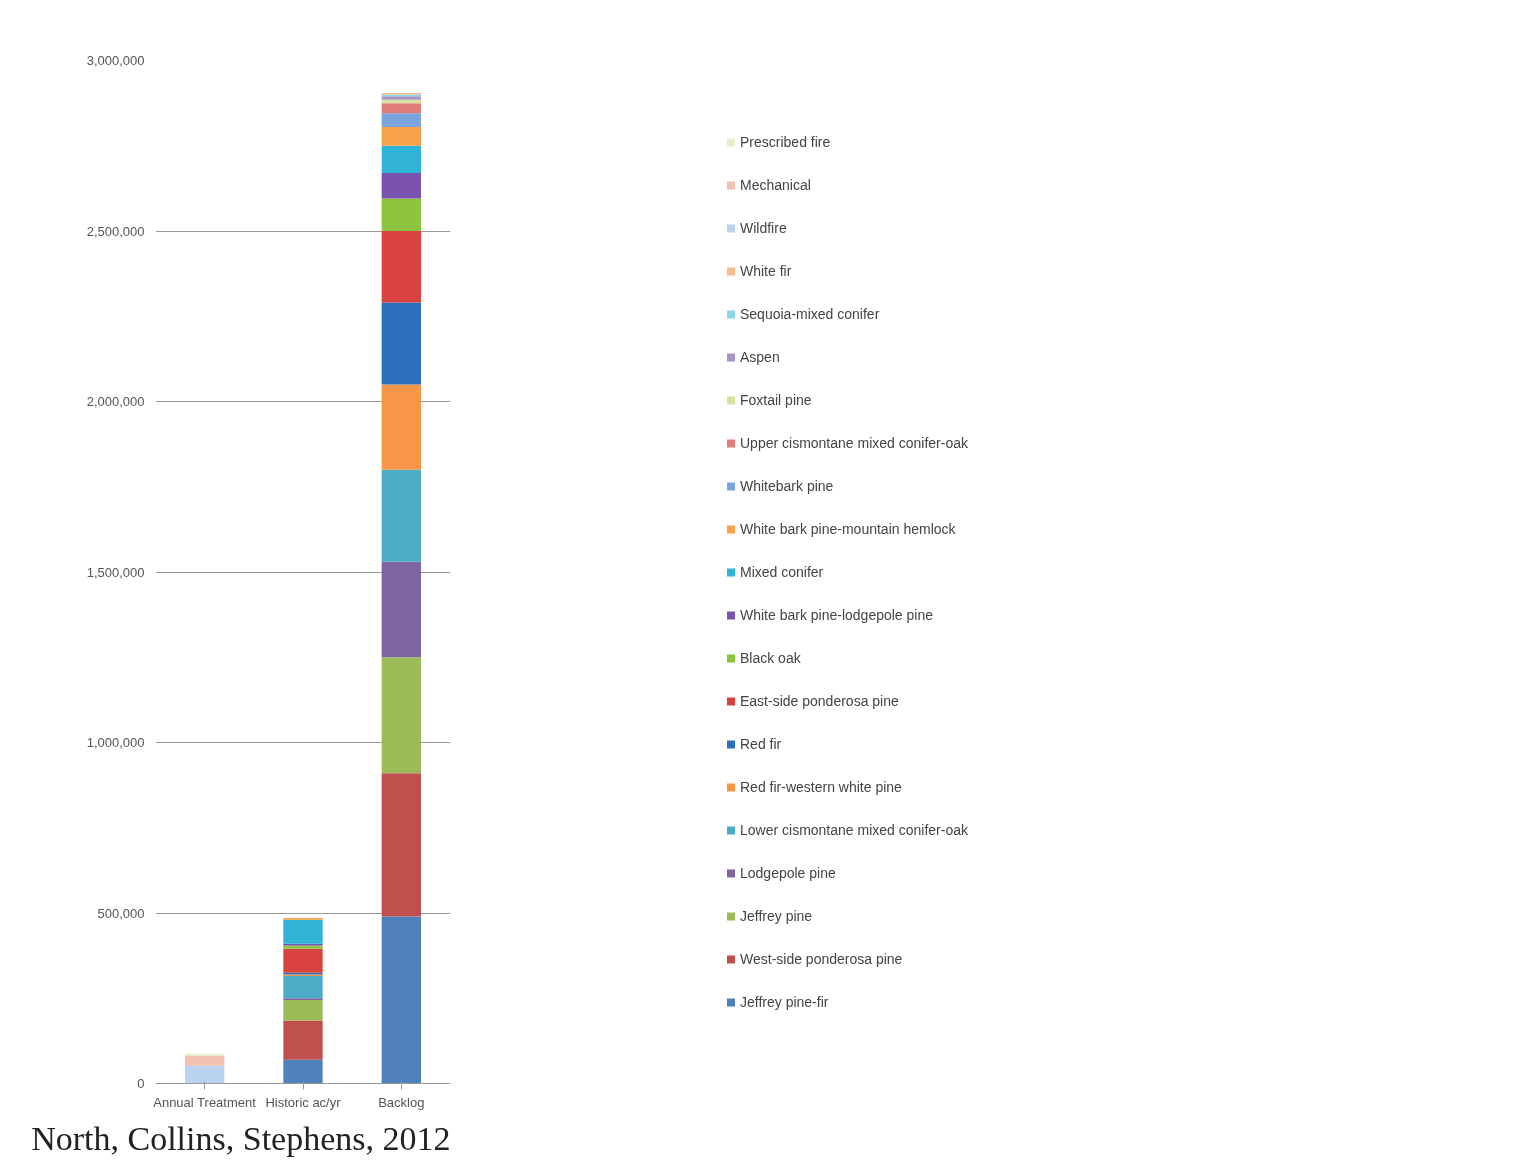 This screenshot has width=1535, height=1161. Describe the element at coordinates (115, 742) in the screenshot. I see `y-tick-label: 1,000,000` at that location.